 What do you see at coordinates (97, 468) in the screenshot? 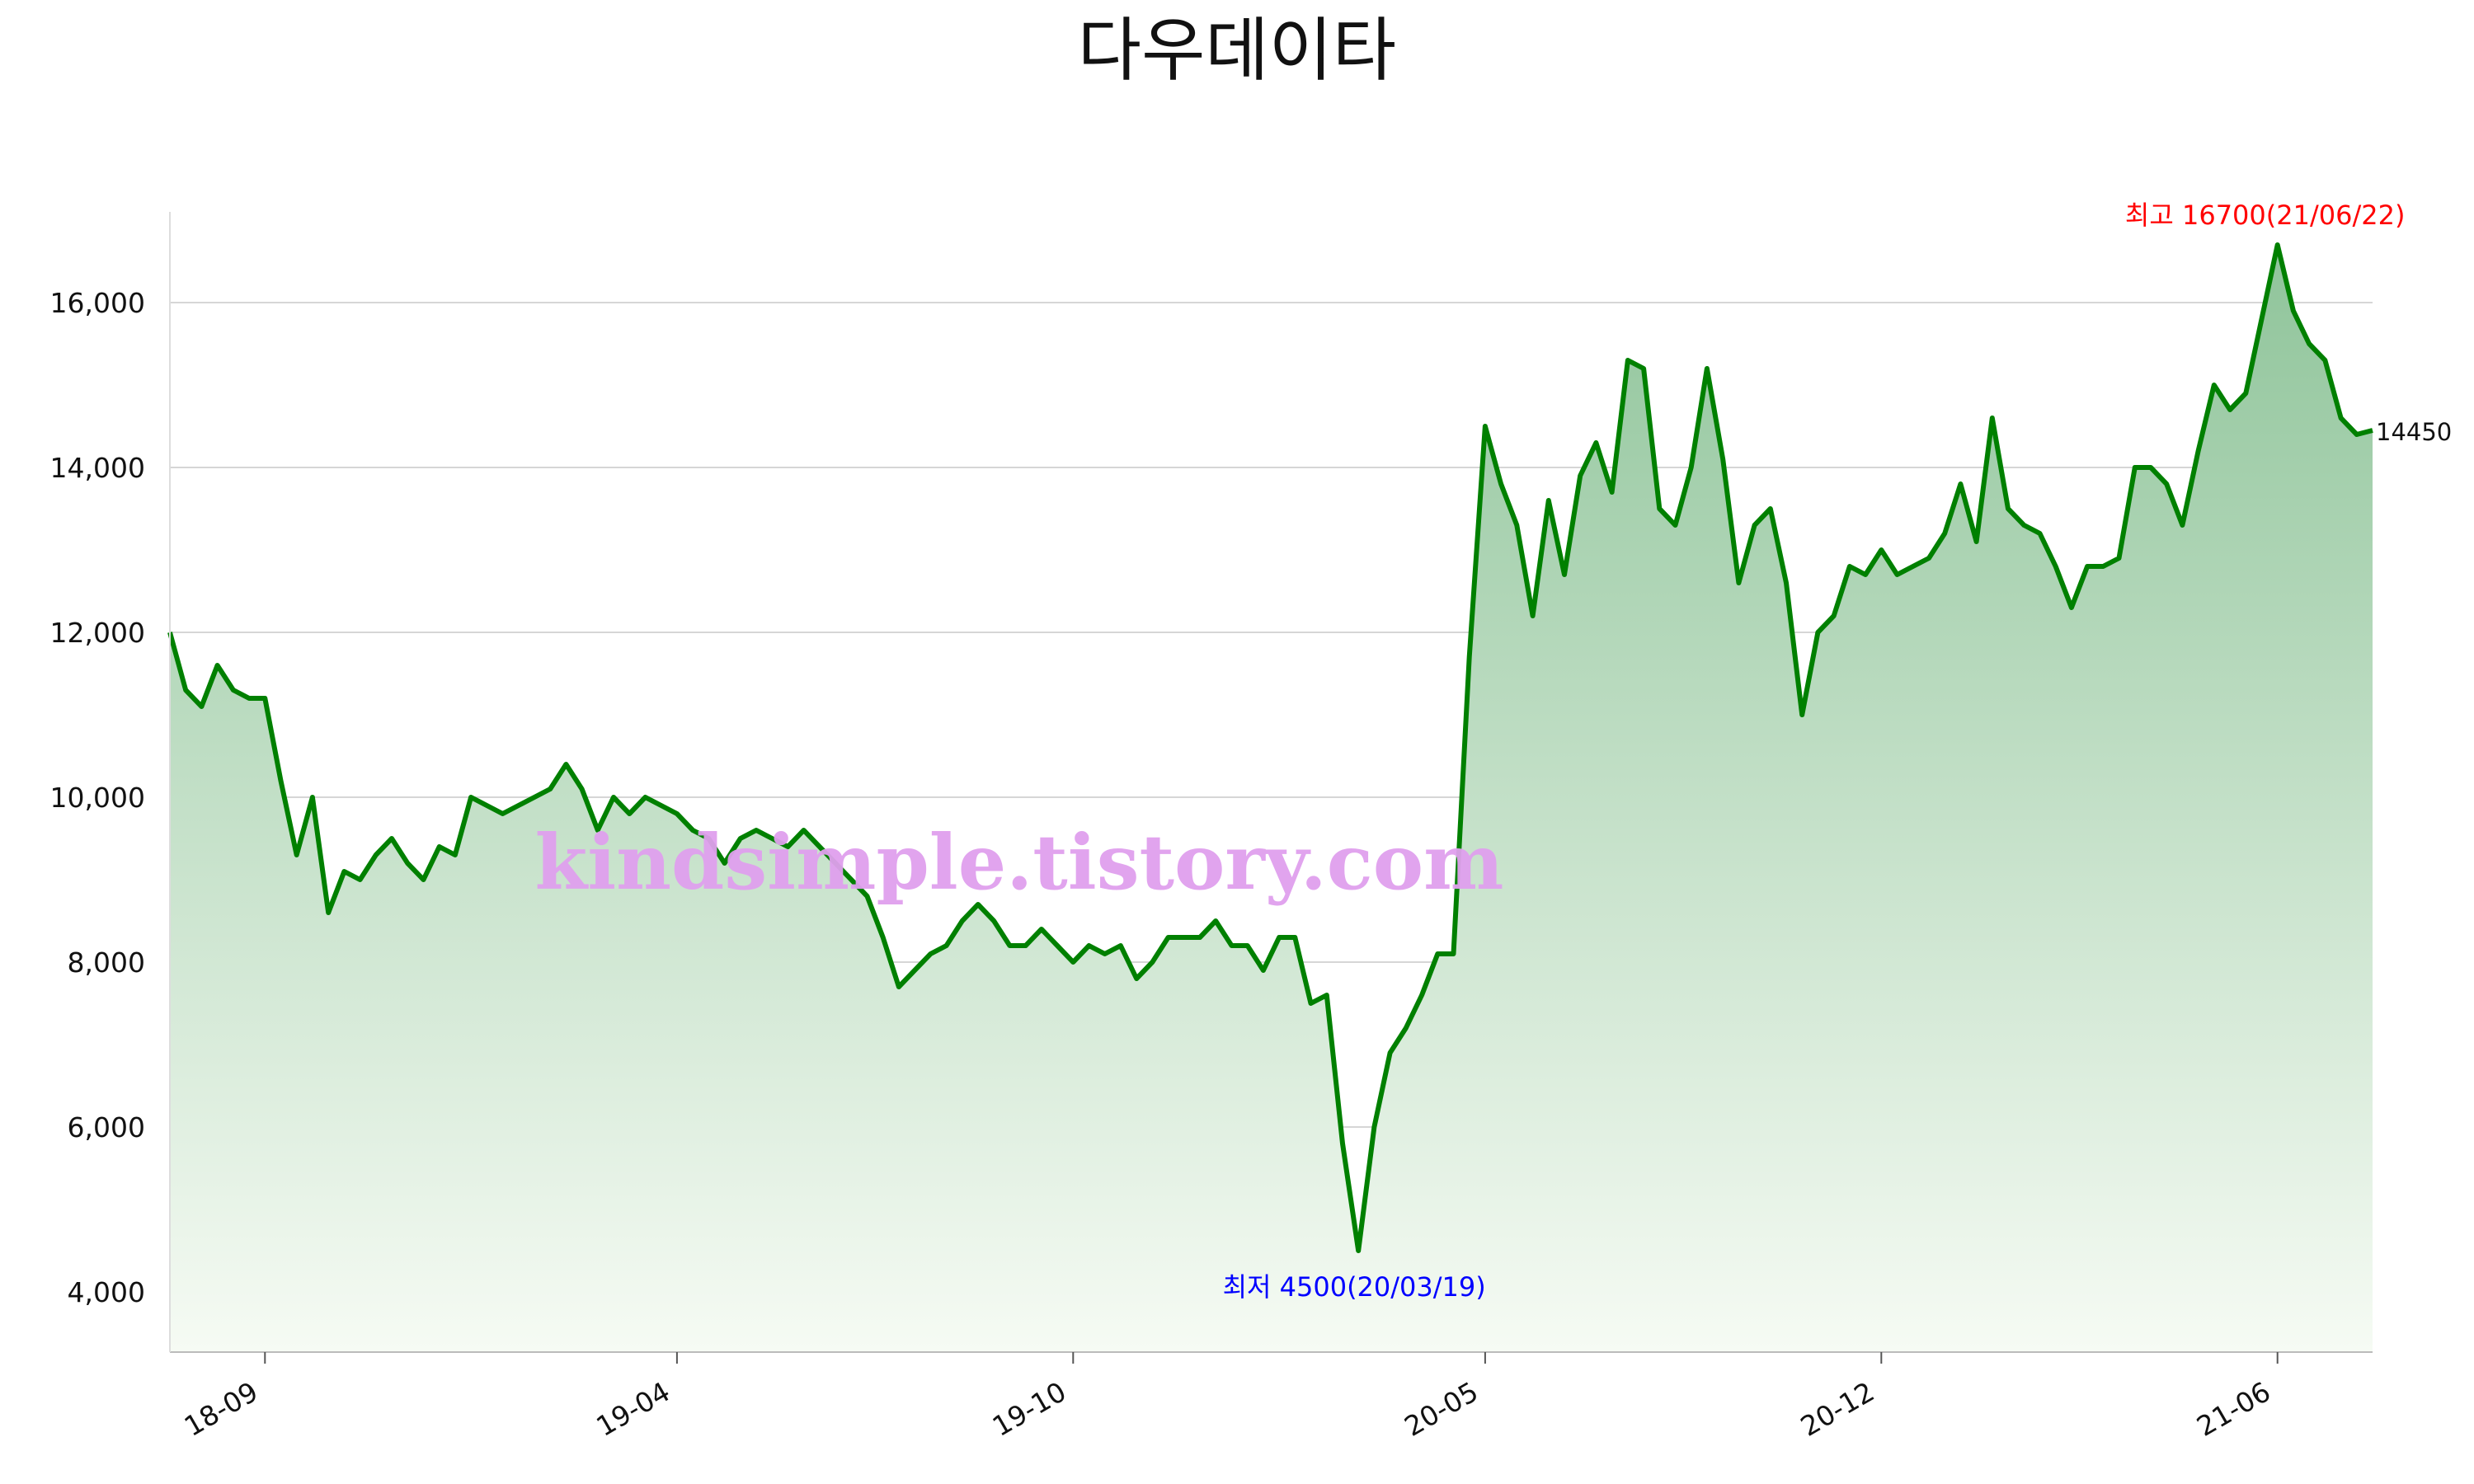
I see `y-tick-label: 14,000` at bounding box center [97, 468].